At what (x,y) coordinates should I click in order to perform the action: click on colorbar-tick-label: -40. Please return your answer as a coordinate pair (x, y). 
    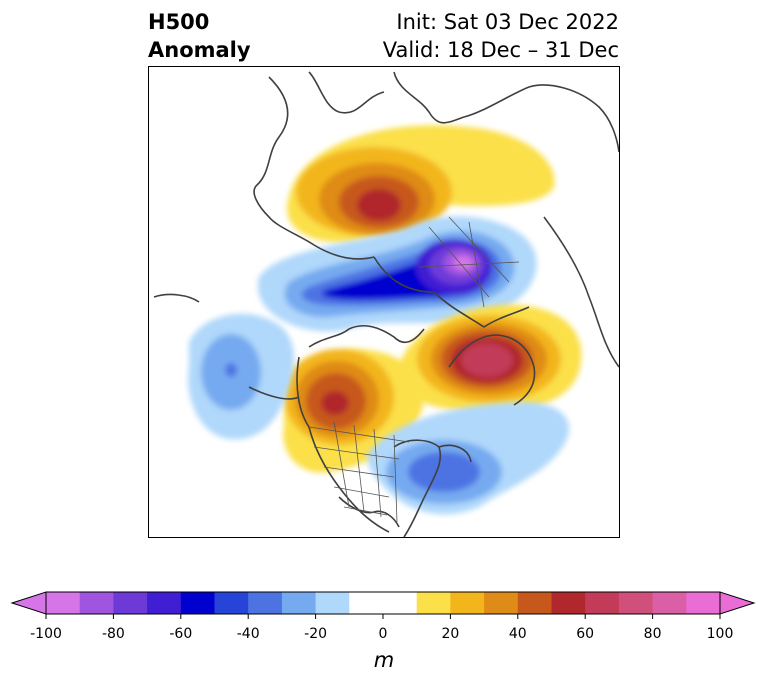
    Looking at the image, I should click on (248, 634).